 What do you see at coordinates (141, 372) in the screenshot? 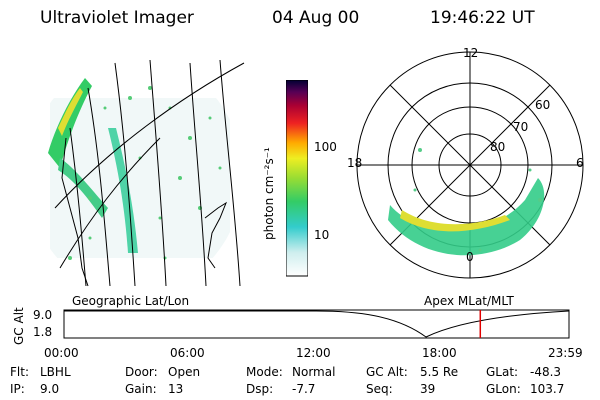
I see `door-label: Door:` at bounding box center [141, 372].